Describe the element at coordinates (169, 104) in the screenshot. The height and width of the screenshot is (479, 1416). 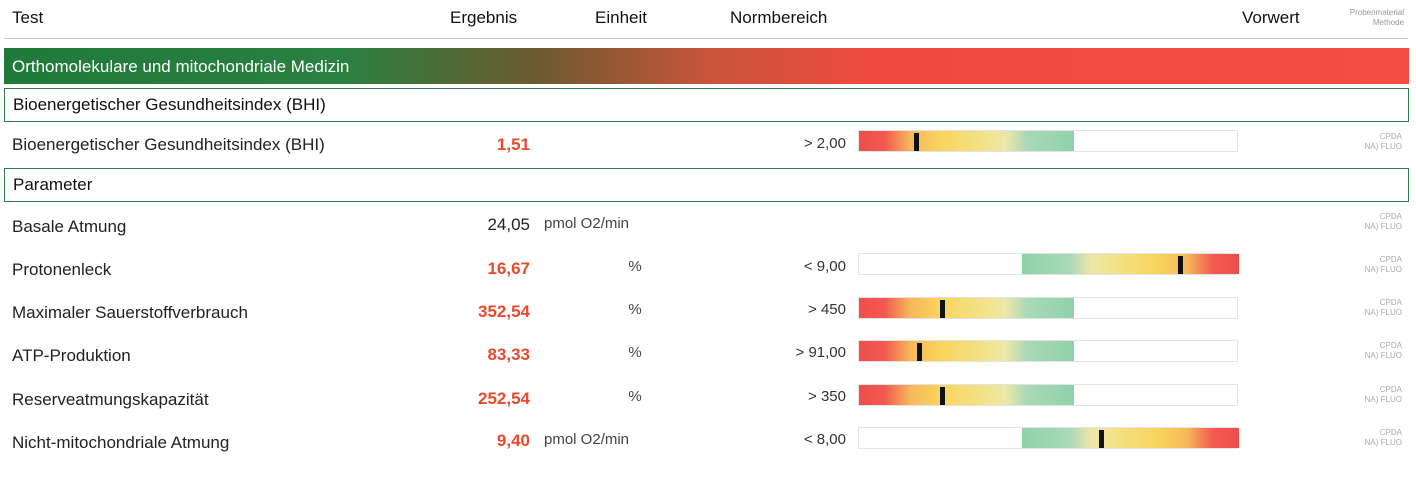
I see `group-title-bhi: Bioenergetischer Gesundheitsindex (BHI)` at that location.